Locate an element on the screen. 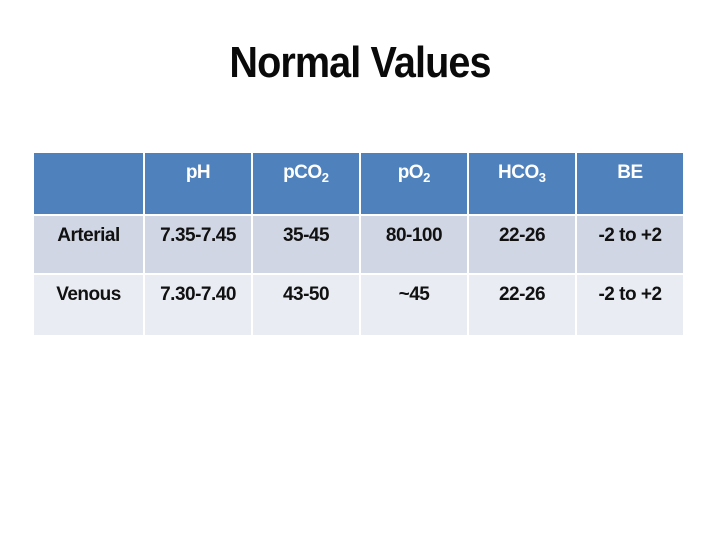 The width and height of the screenshot is (720, 540). column-header-be: BE is located at coordinates (630, 183).